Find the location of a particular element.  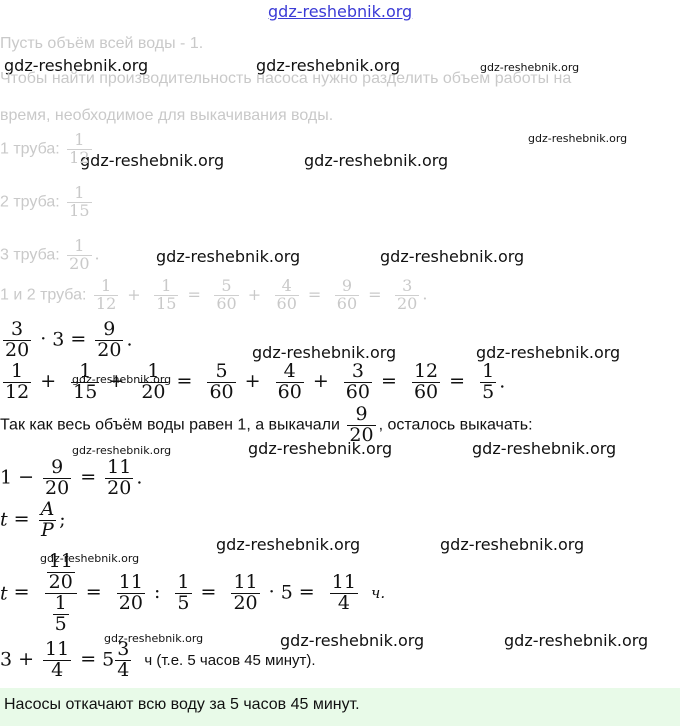

pipe-1-line: 1 труба: 1 12 is located at coordinates (47, 148).